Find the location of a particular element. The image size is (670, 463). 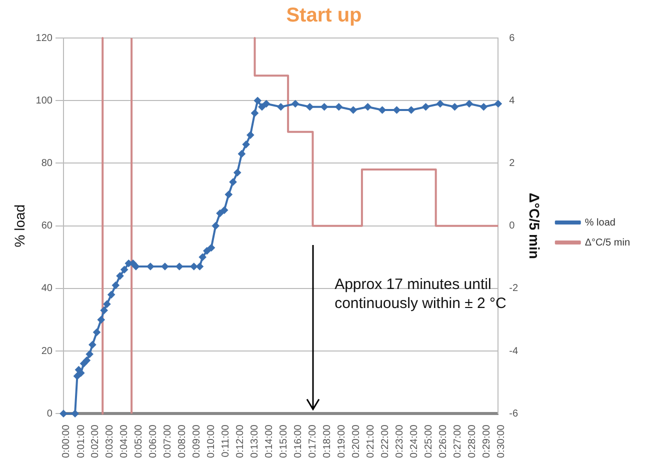

y-tick-label: 0 is located at coordinates (49, 414).